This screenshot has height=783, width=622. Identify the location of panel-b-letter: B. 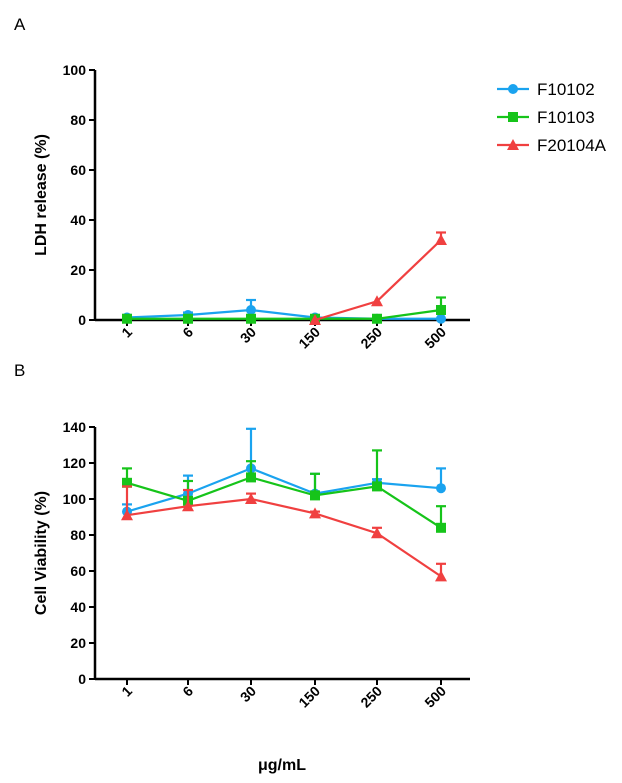
(19, 370).